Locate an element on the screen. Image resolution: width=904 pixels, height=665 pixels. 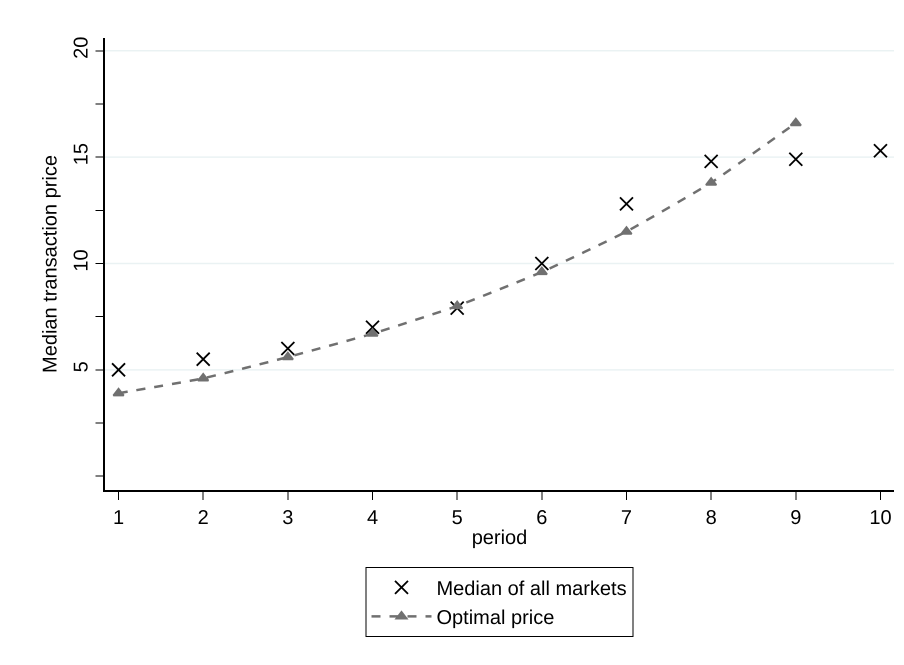
y-tick-label: 10 is located at coordinates (81, 260).